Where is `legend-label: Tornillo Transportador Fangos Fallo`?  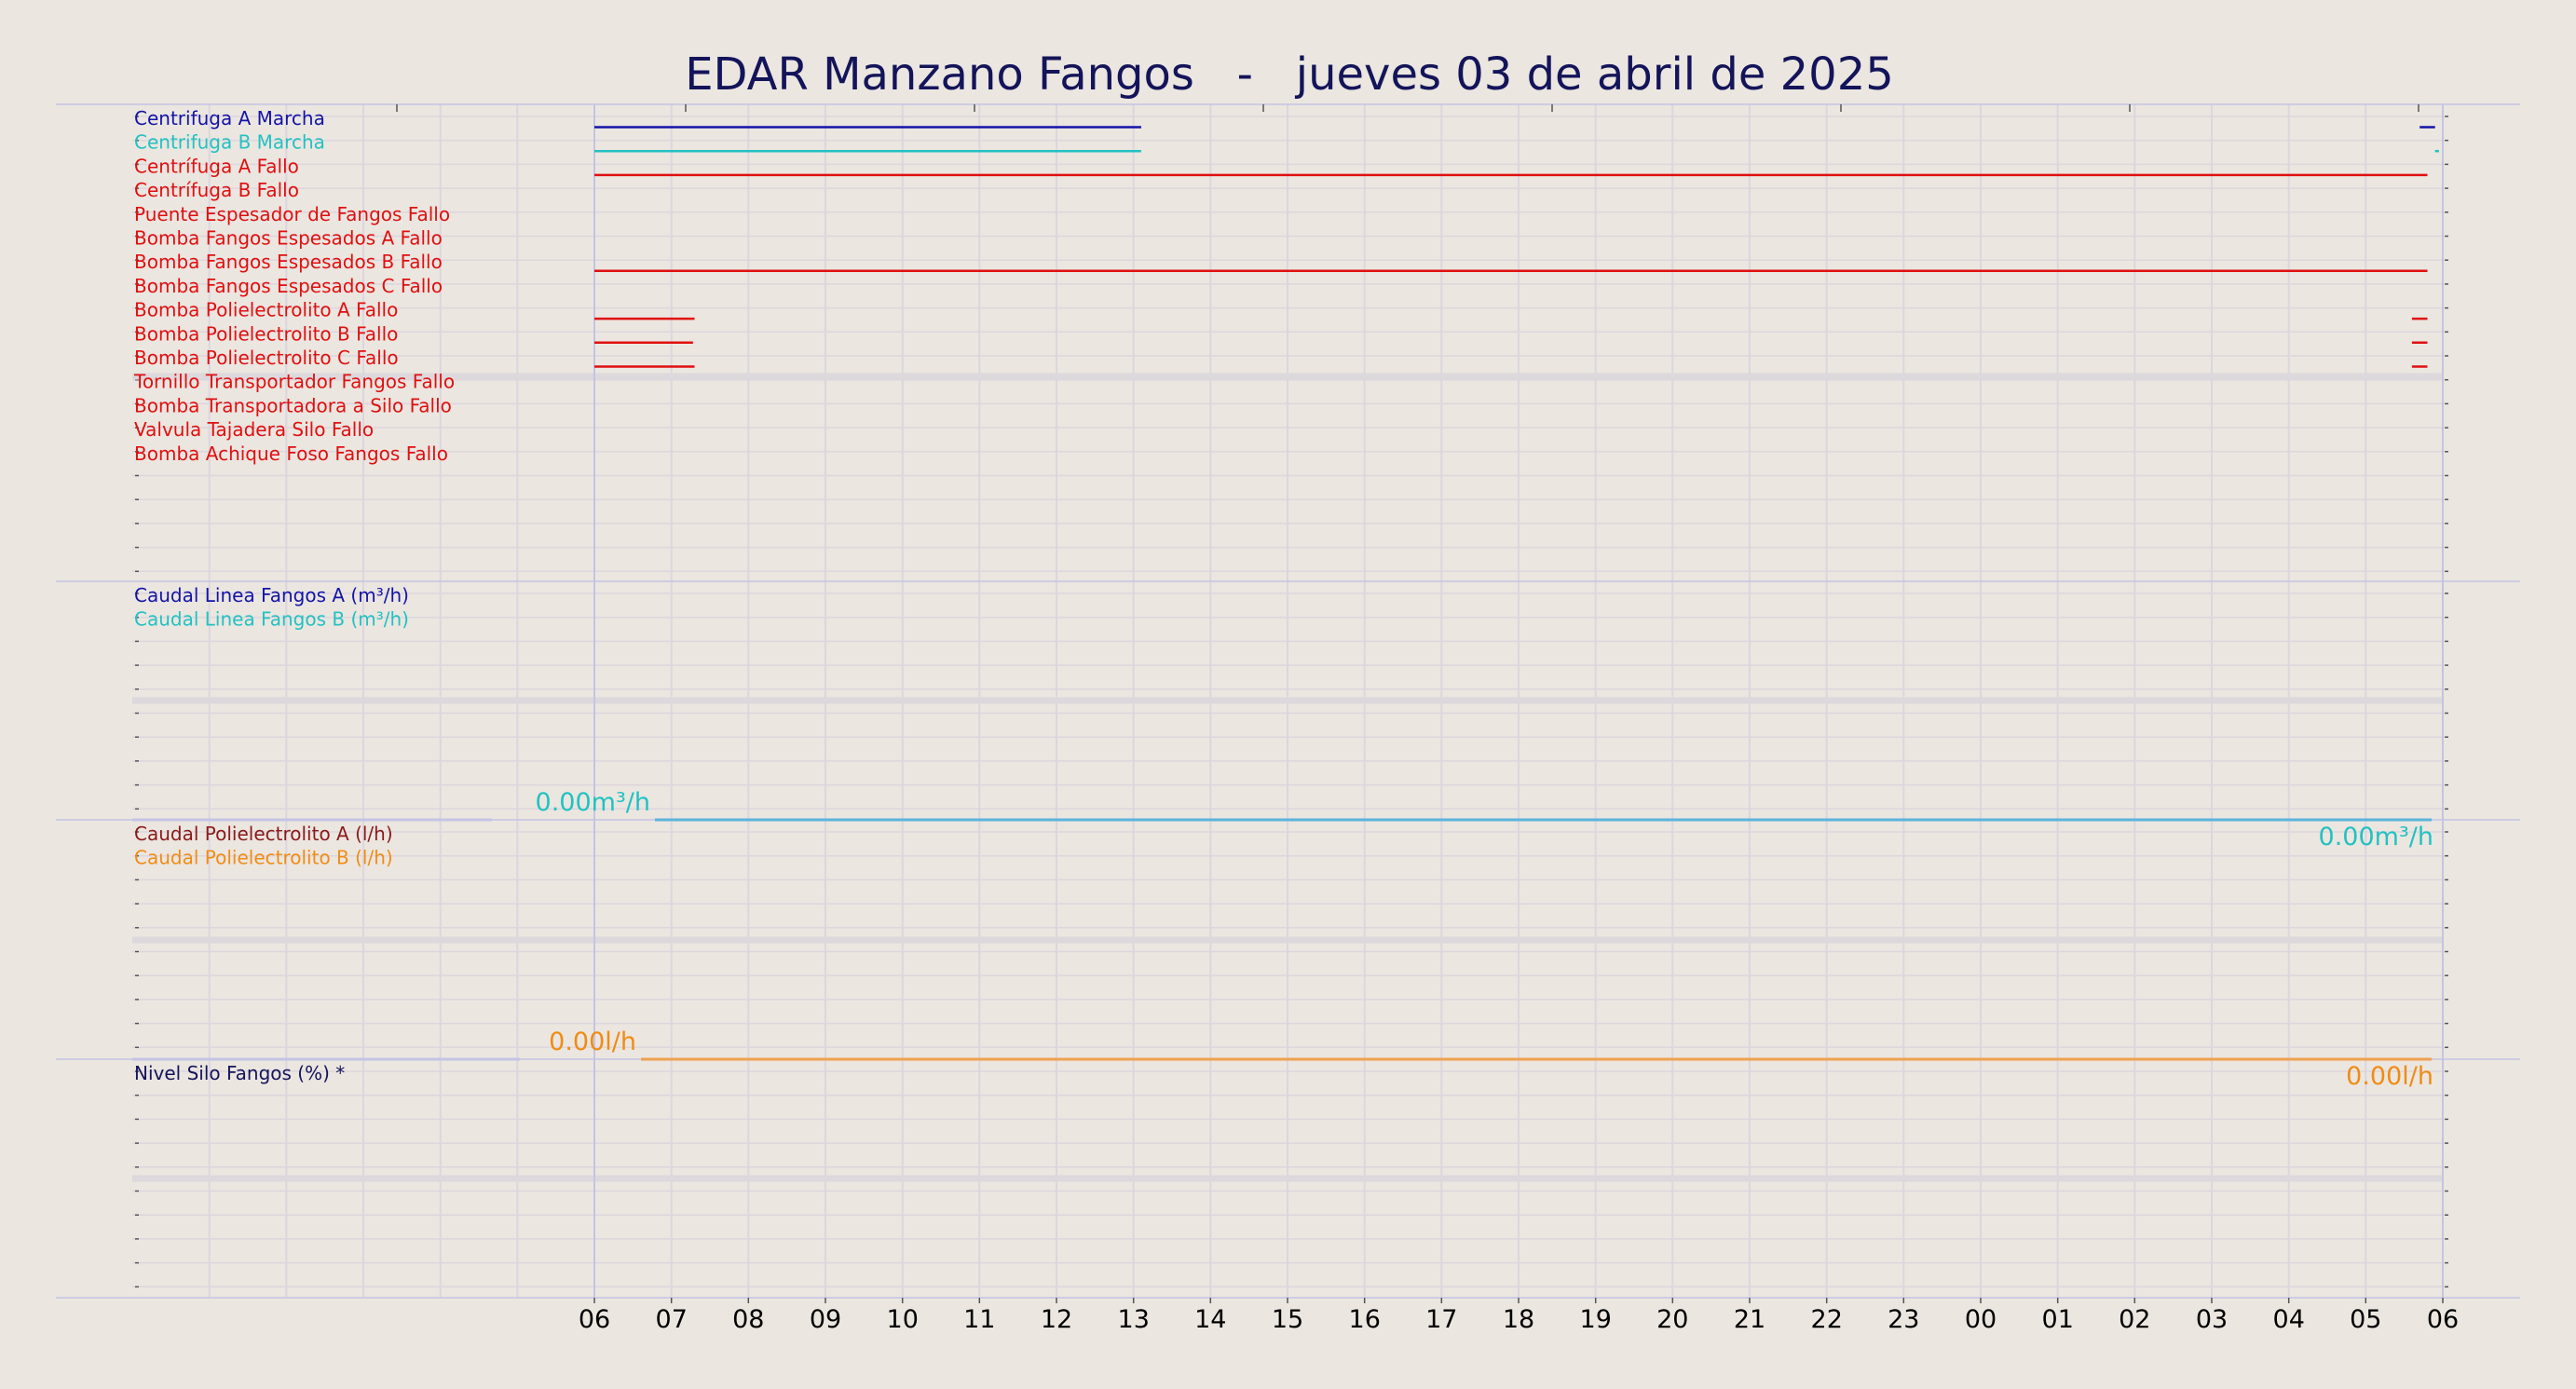 legend-label: Tornillo Transportador Fangos Fallo is located at coordinates (294, 382).